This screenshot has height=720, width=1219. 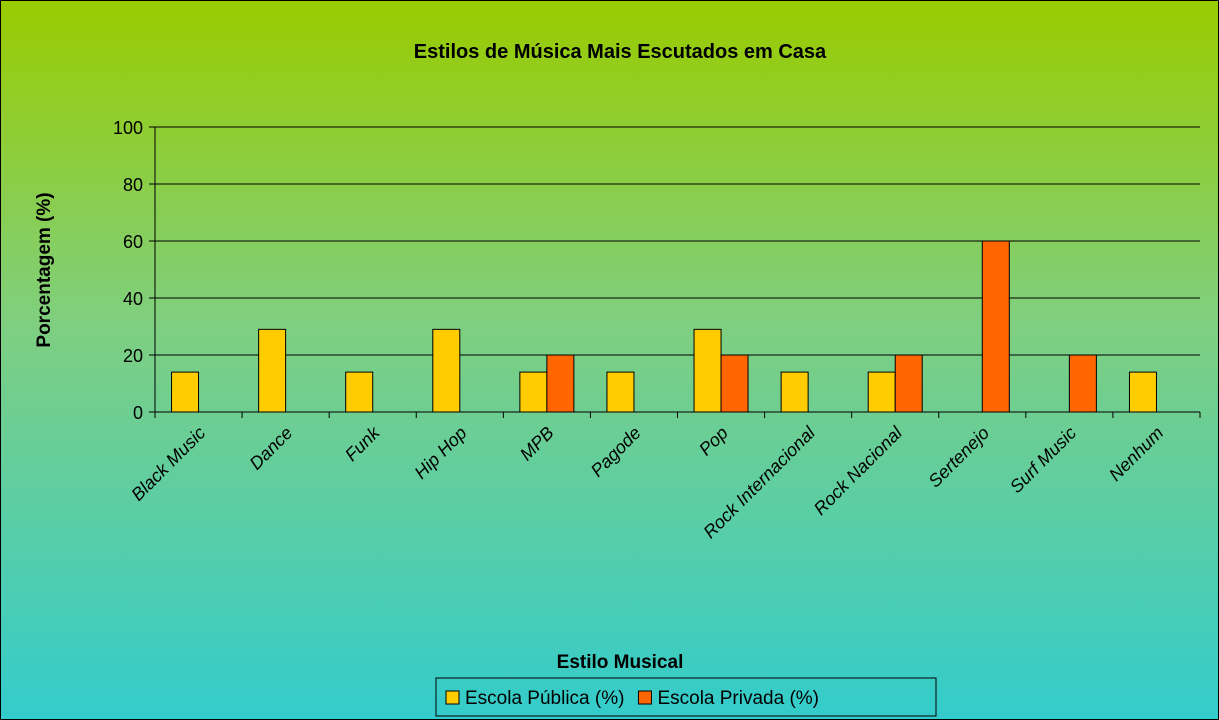 What do you see at coordinates (133, 185) in the screenshot?
I see `y-tick-label: 80` at bounding box center [133, 185].